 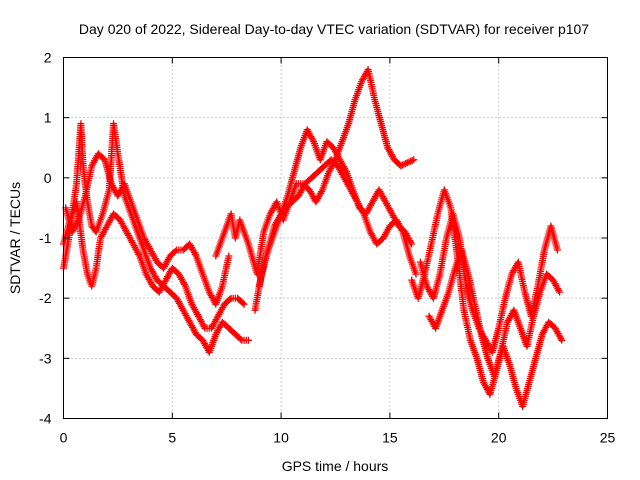 What do you see at coordinates (48, 58) in the screenshot?
I see `y-tick-label: 2` at bounding box center [48, 58].